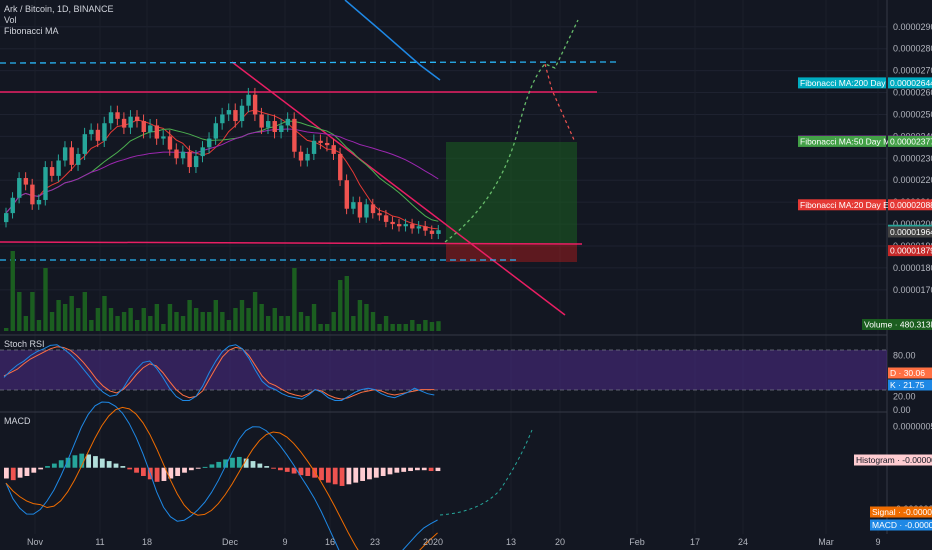  I want to click on macd-tick-label: 0.00000050, so click(912, 426).